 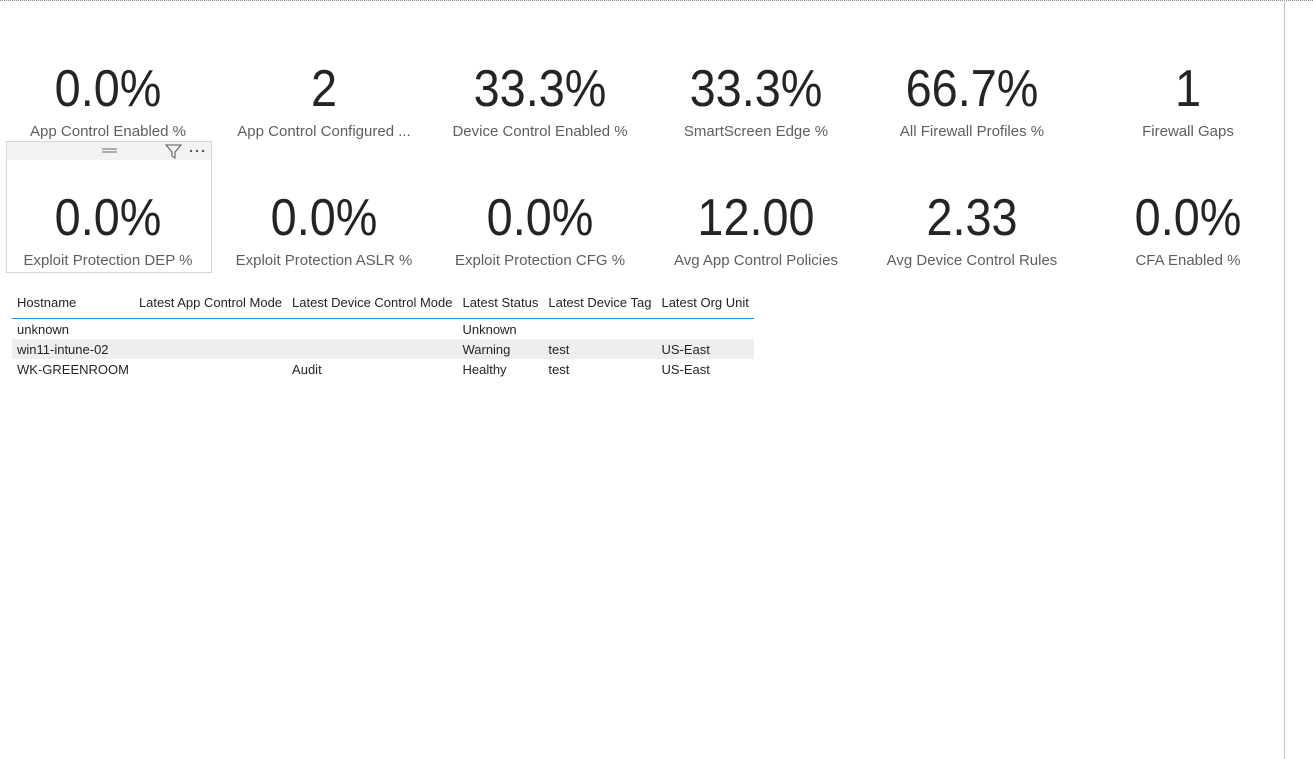 I want to click on kpi-value: 1, so click(x=1188, y=89).